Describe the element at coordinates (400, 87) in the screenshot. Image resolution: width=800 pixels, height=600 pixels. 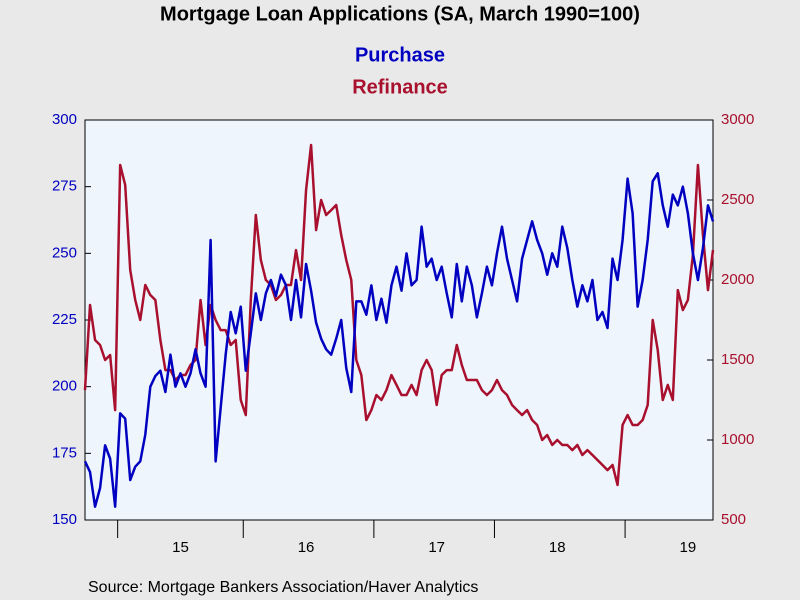
I see `legend-entry: Refinance` at that location.